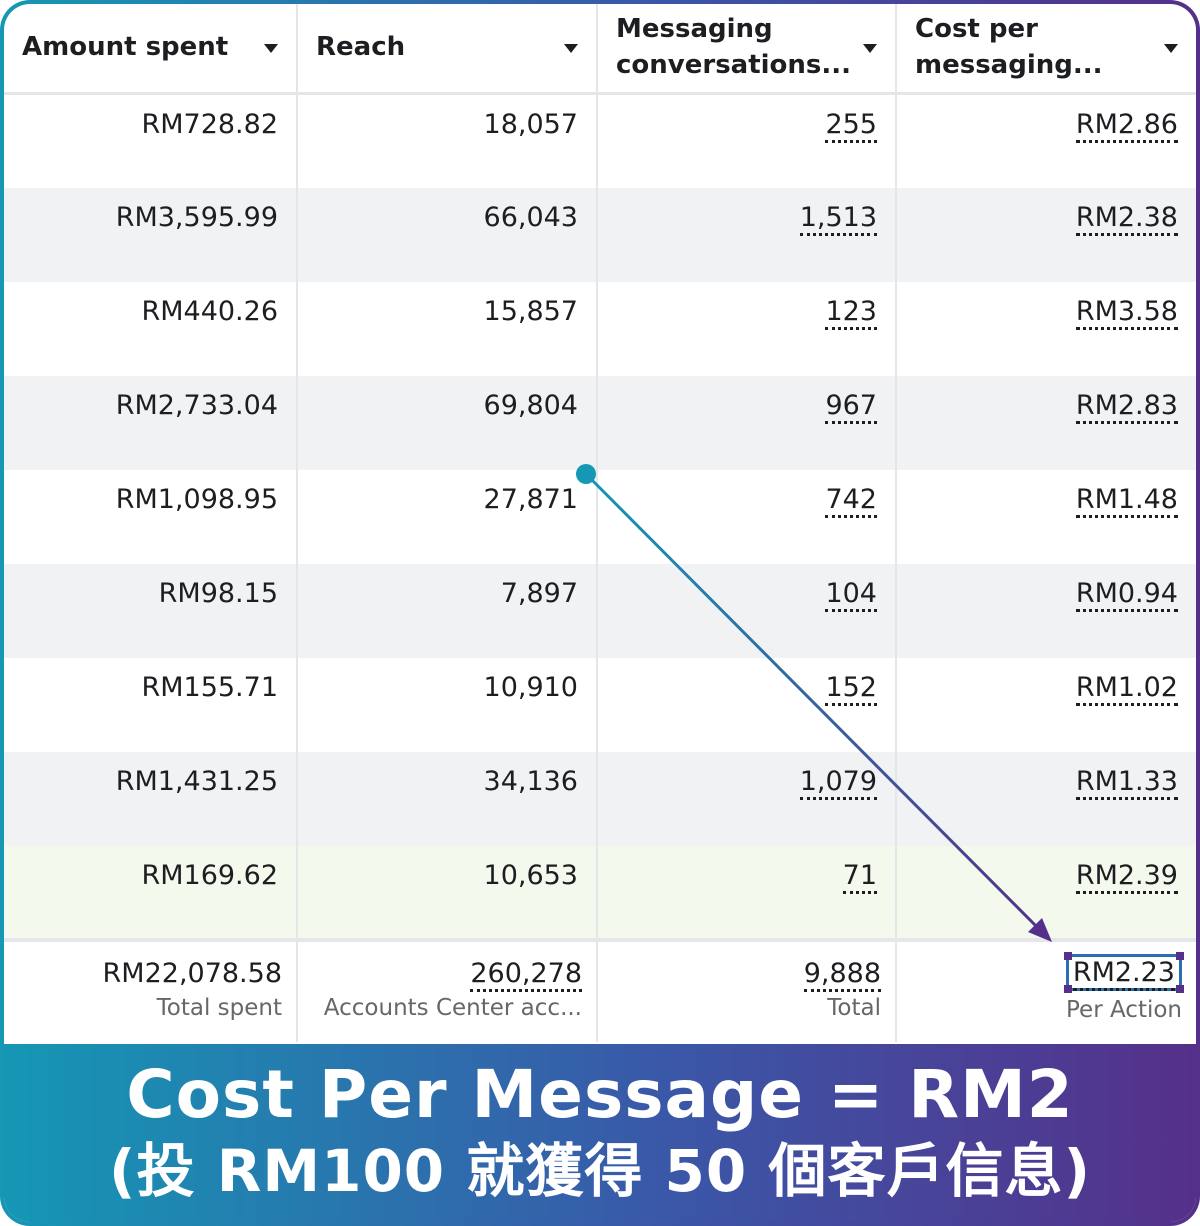 This screenshot has height=1226, width=1200. Describe the element at coordinates (1046, 329) in the screenshot. I see `cost-per-message-cell: RM3.58` at that location.